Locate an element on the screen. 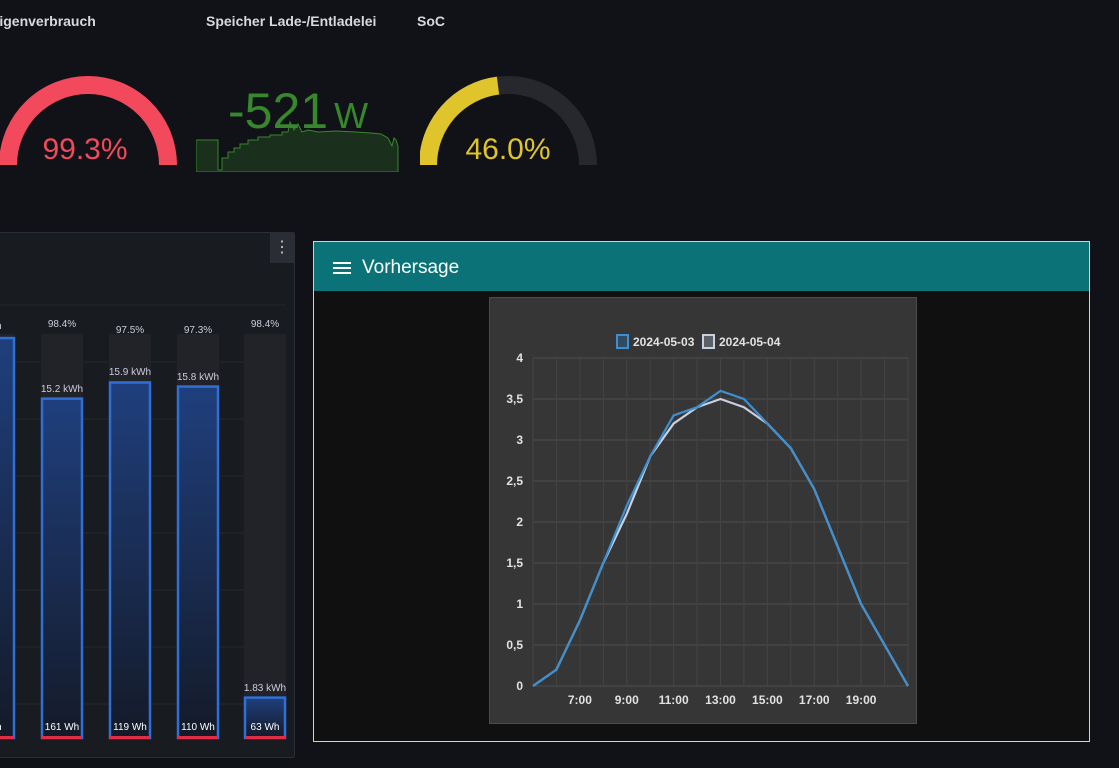 This screenshot has width=1119, height=768. x-tick-label: 9:00 is located at coordinates (627, 700).